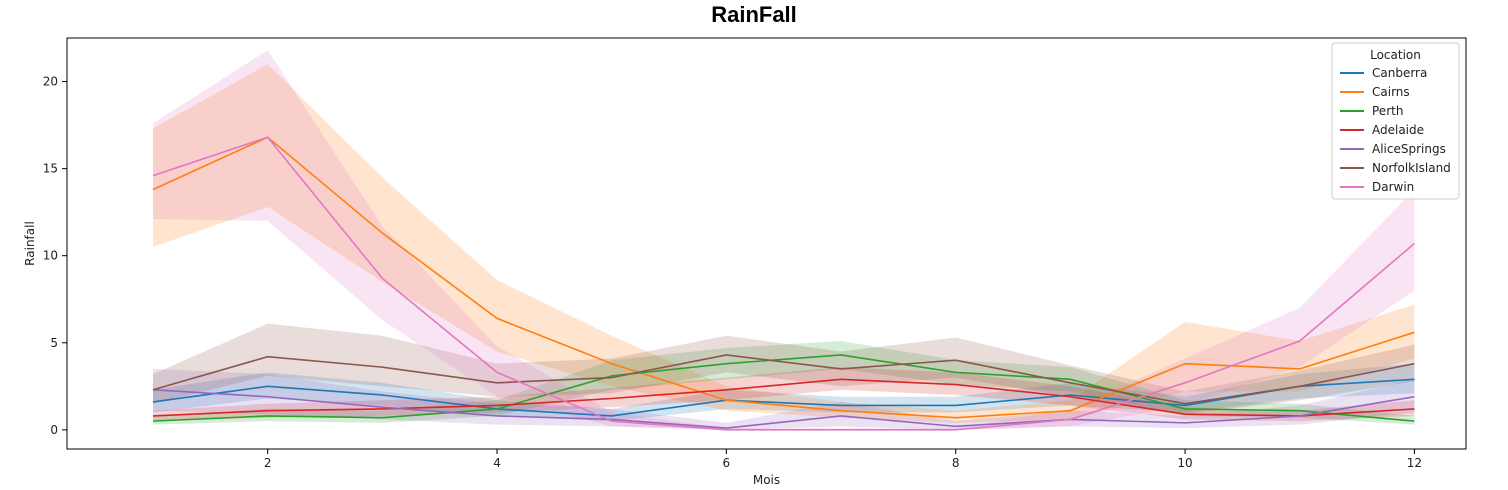 The width and height of the screenshot is (1508, 490). What do you see at coordinates (1395, 55) in the screenshot?
I see `legend-title: Location` at bounding box center [1395, 55].